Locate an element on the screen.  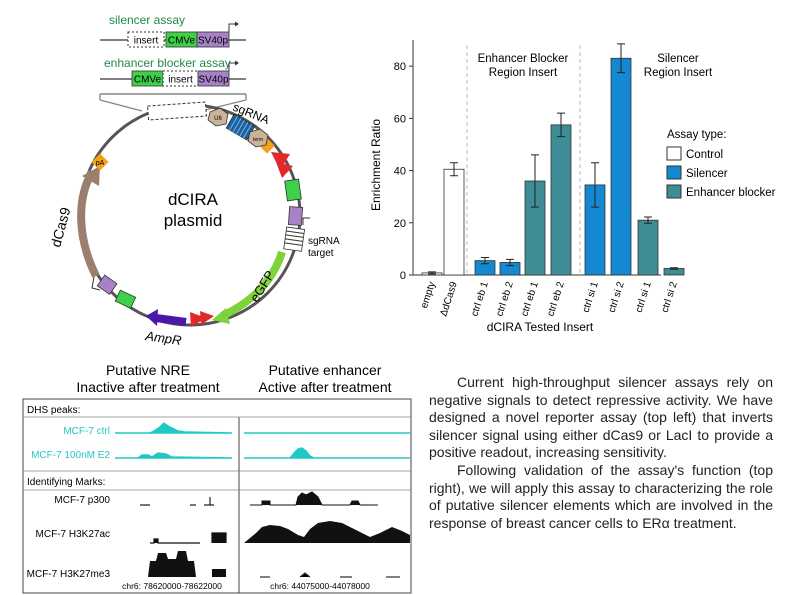
legend-swatch-silencer is located at coordinates (674, 172).